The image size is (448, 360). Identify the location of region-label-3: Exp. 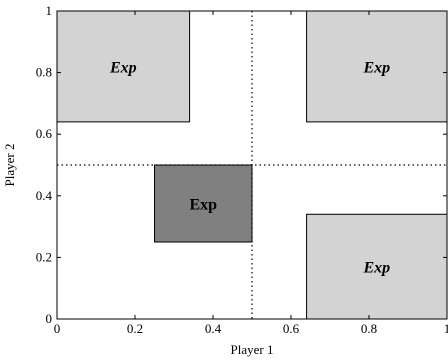
(203, 205).